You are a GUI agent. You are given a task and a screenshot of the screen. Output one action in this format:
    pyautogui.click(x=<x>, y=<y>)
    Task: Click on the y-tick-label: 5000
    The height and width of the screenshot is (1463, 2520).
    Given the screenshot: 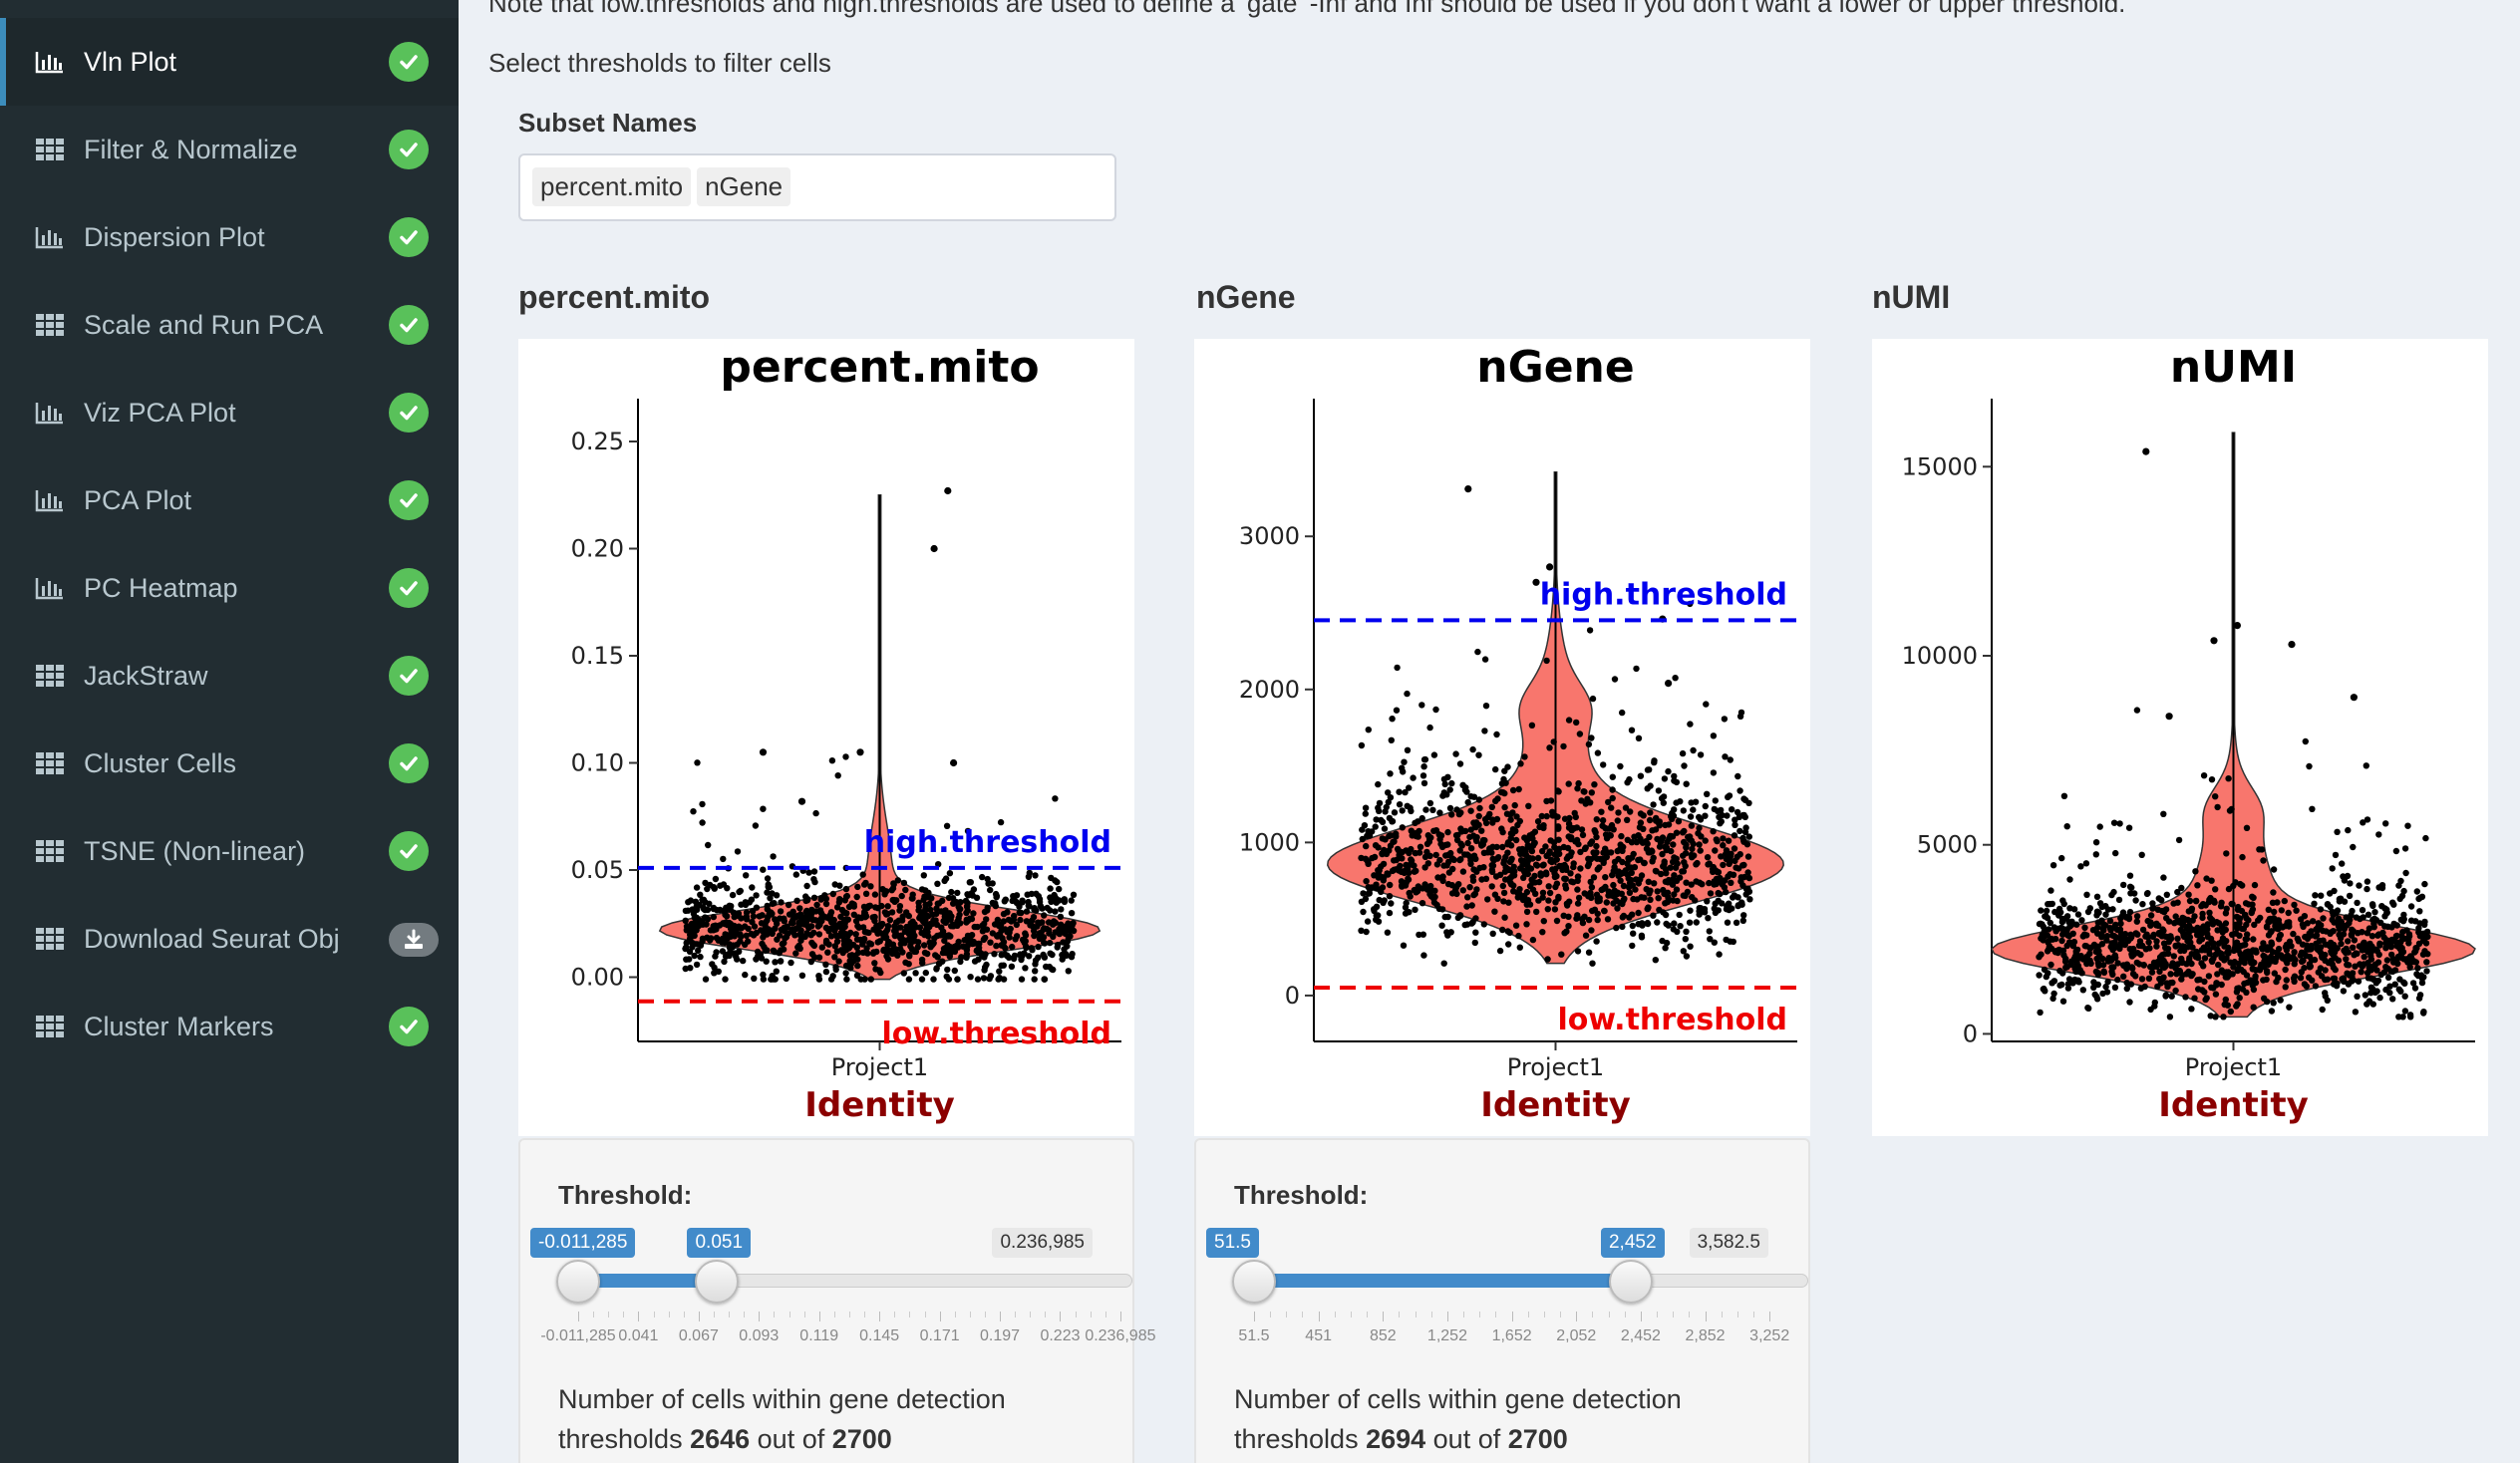 What is the action you would take?
    pyautogui.click(x=1947, y=845)
    